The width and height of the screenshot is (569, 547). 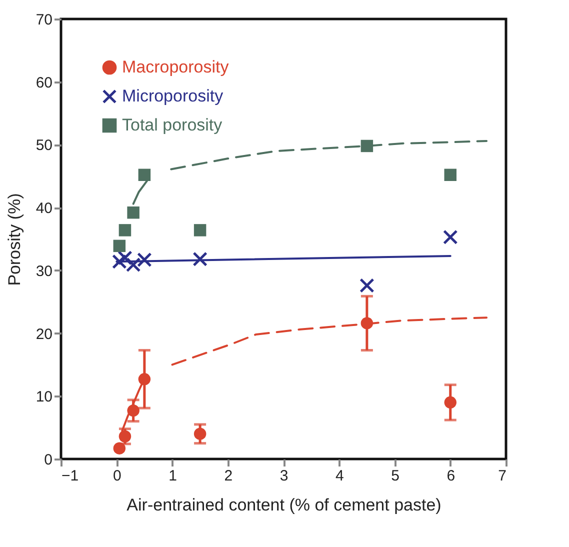 I want to click on x-tick-label: 4, so click(x=339, y=476).